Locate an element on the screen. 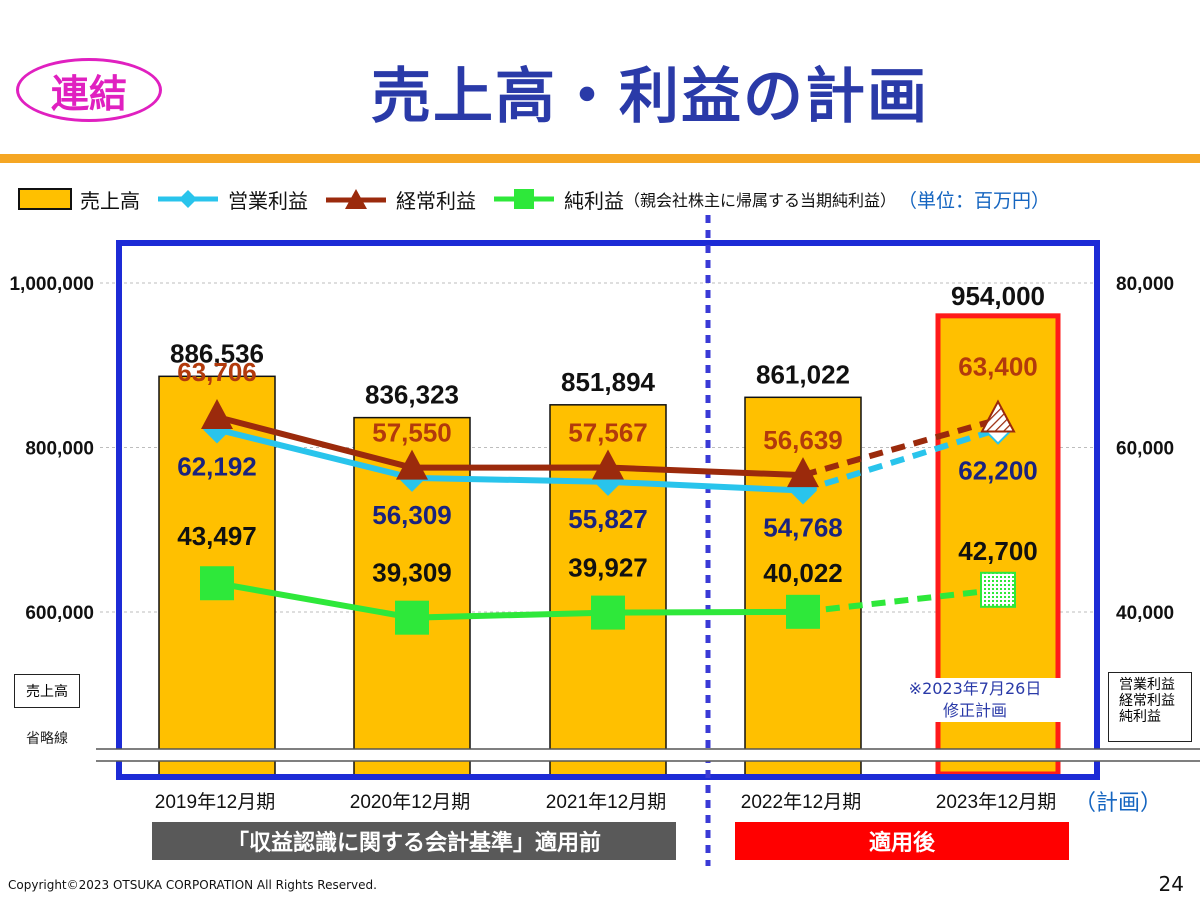 The image size is (1200, 899). sales-value-label: 861,022 is located at coordinates (803, 374).